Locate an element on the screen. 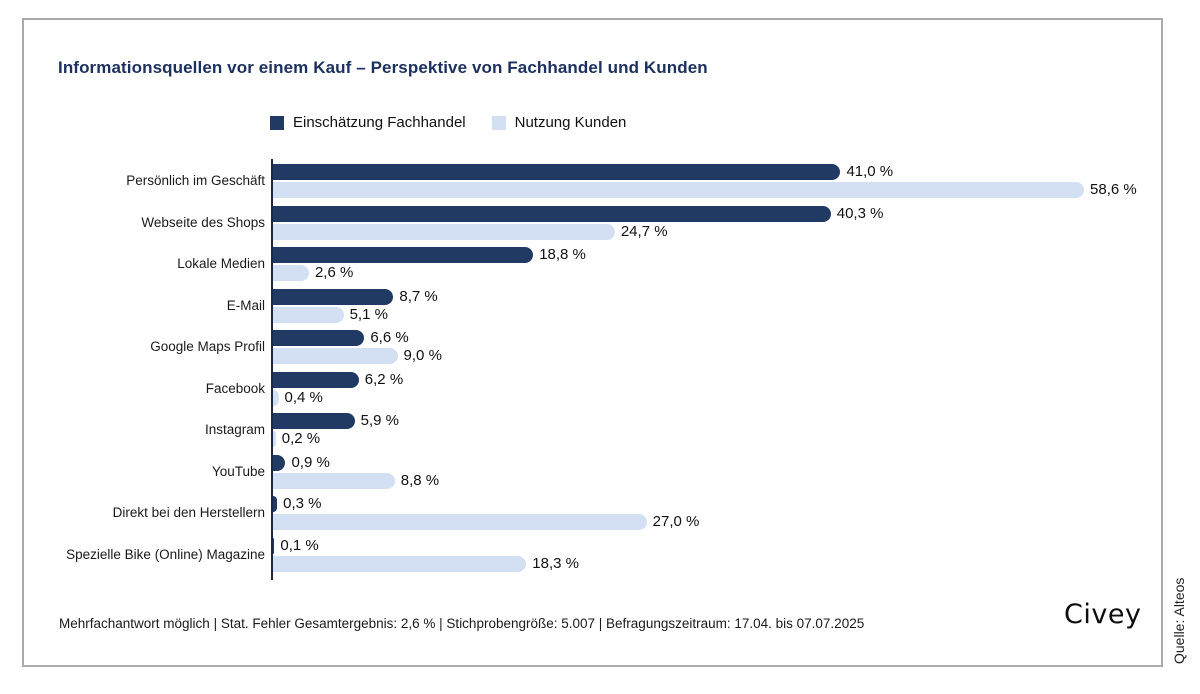 This screenshot has width=1200, height=694. value-label: 40,3 % is located at coordinates (860, 213).